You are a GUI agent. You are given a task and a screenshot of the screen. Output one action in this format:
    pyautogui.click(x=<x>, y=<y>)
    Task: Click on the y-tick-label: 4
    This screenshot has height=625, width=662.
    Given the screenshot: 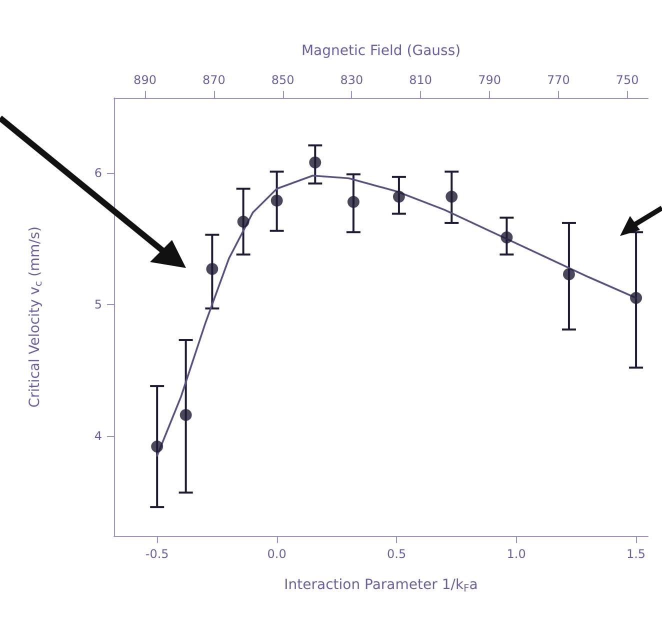 What is the action you would take?
    pyautogui.click(x=98, y=436)
    